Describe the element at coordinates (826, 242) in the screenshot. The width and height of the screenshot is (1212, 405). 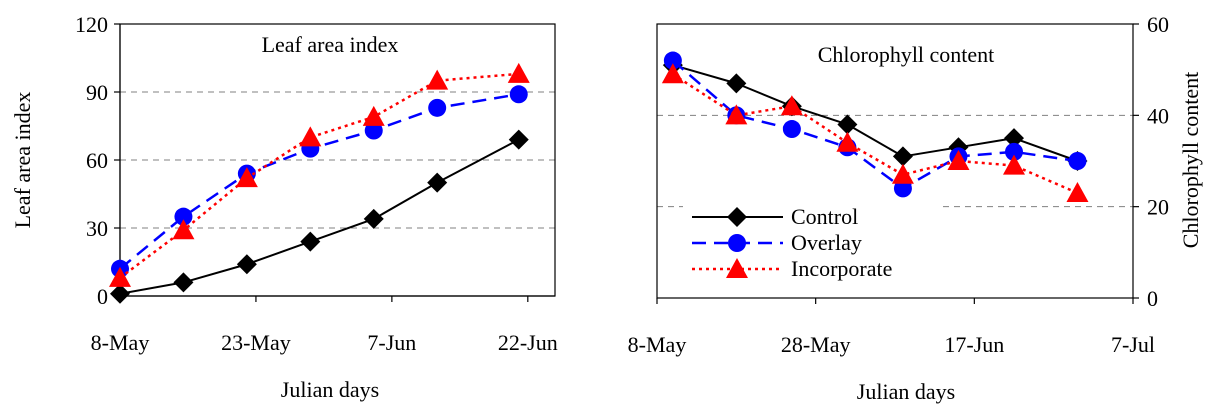
I see `legend-label-overlay: Overlay` at that location.